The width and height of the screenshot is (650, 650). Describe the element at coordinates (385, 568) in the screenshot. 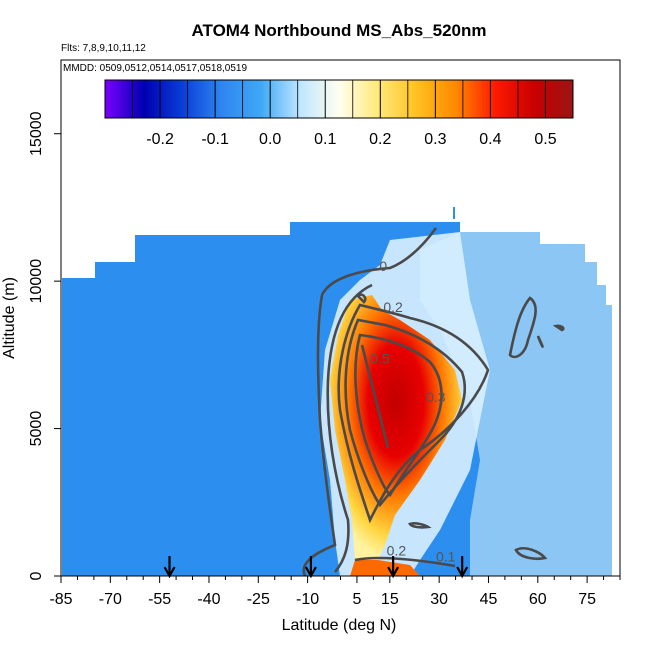

I see `heatmap-surface-hotspot` at that location.